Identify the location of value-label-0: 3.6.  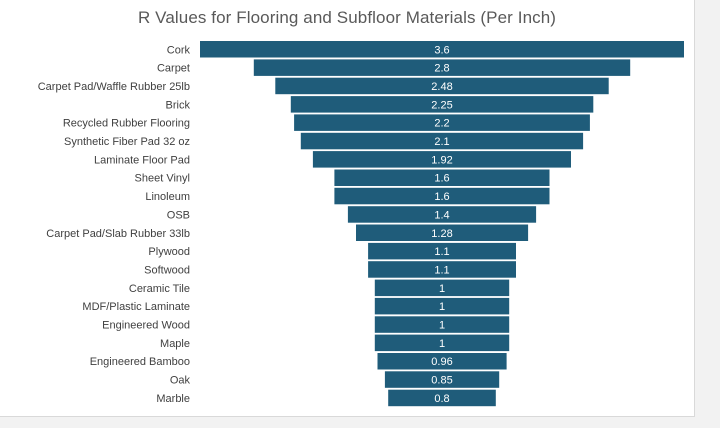
(441, 50).